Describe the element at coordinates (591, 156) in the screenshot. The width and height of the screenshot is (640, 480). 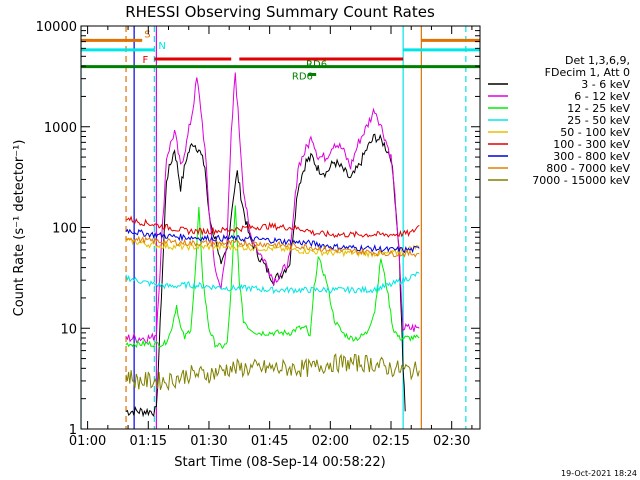
I see `legend-entry-6: 300 - 800 keV` at that location.